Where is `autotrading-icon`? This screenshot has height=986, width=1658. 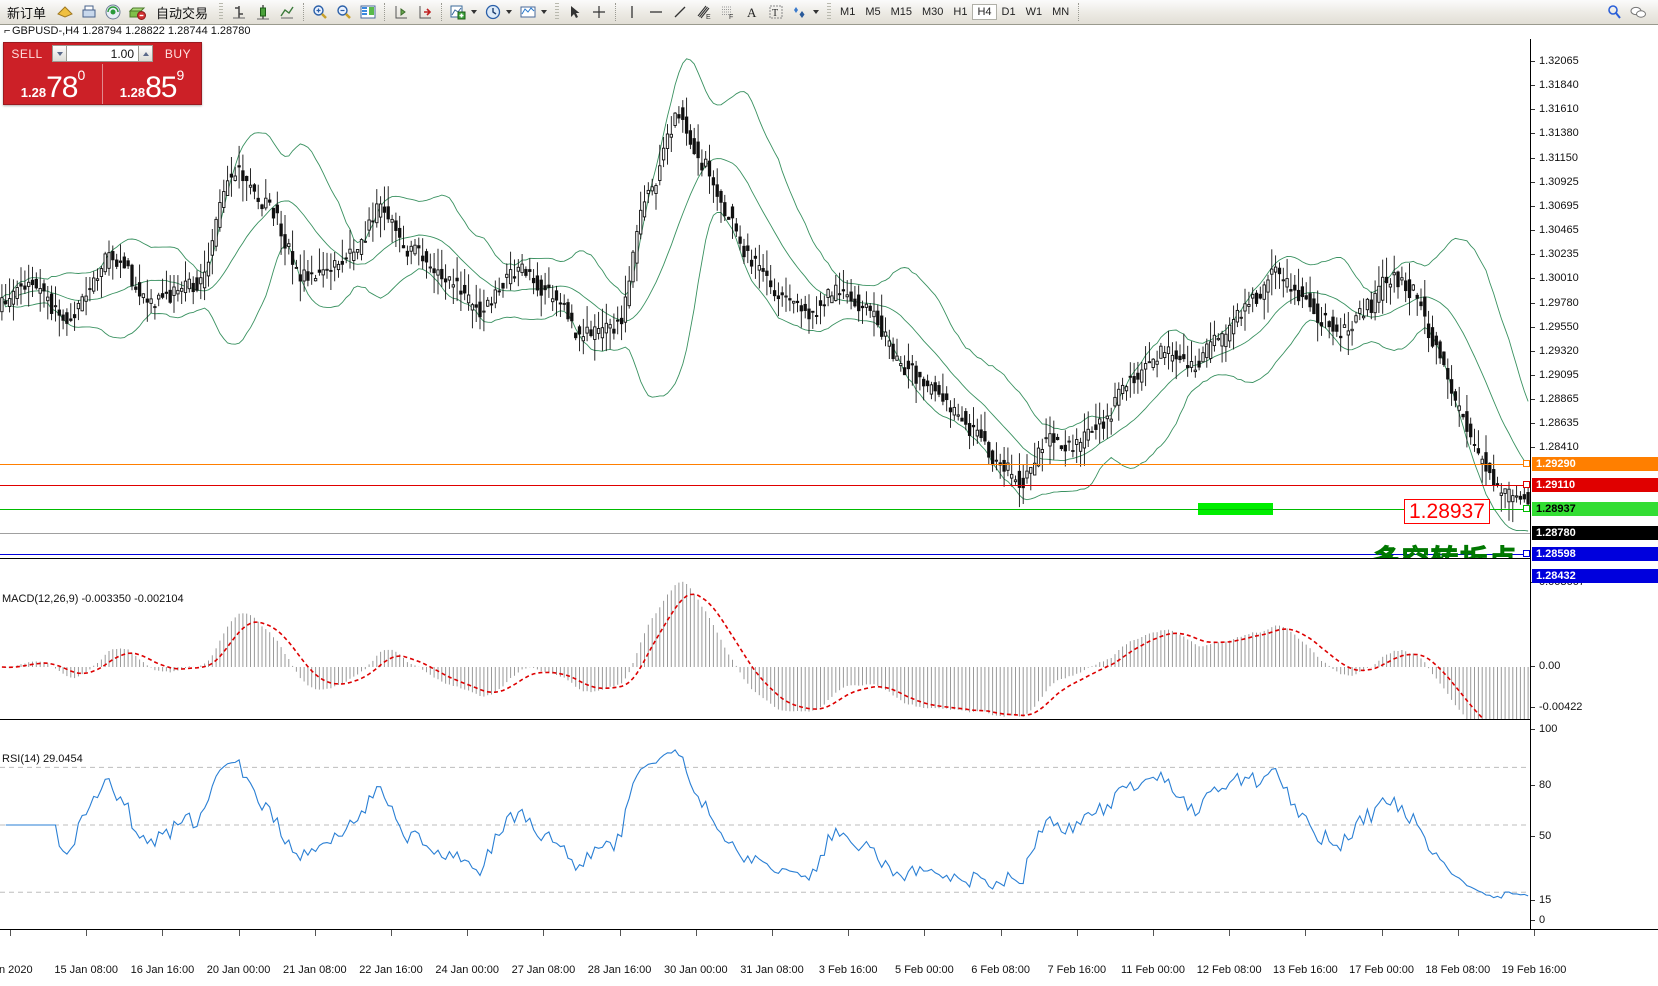 autotrading-icon is located at coordinates (137, 12).